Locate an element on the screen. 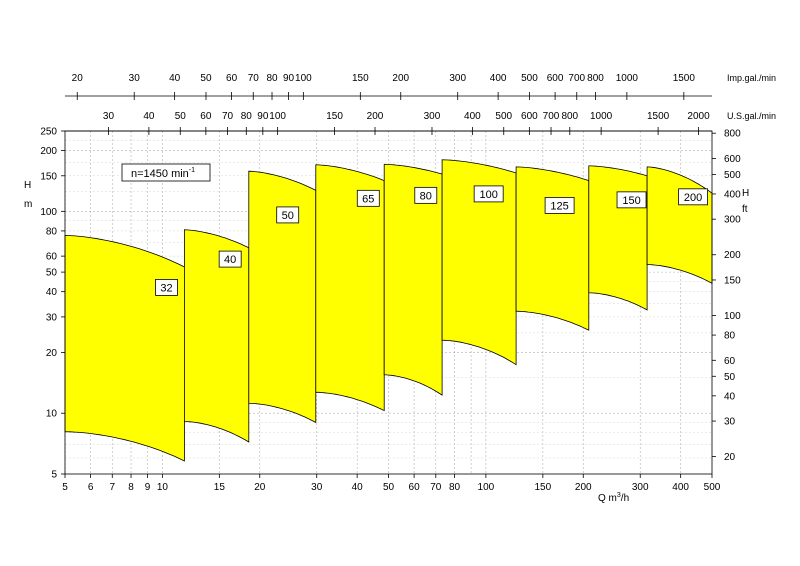 This screenshot has height=566, width=800. y-right-tick-label: 150 is located at coordinates (732, 280).